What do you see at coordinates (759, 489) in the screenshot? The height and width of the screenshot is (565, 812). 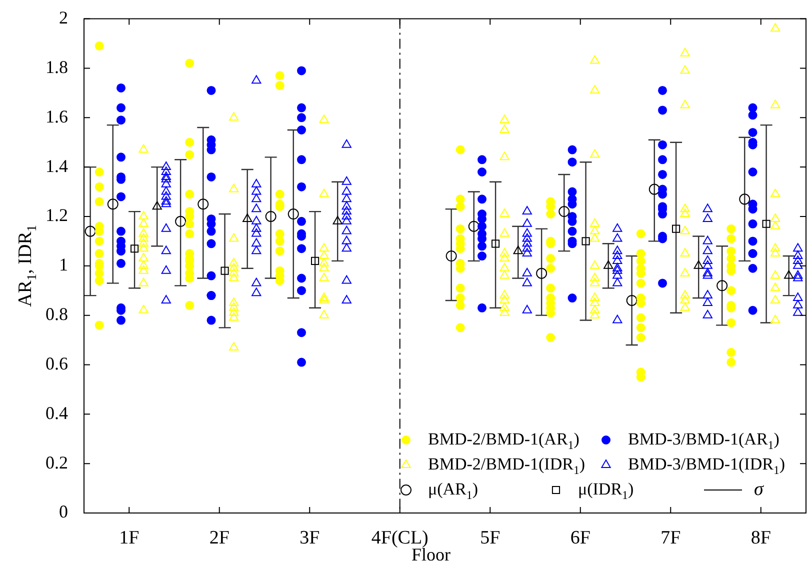 I see `annotation: σ` at bounding box center [759, 489].